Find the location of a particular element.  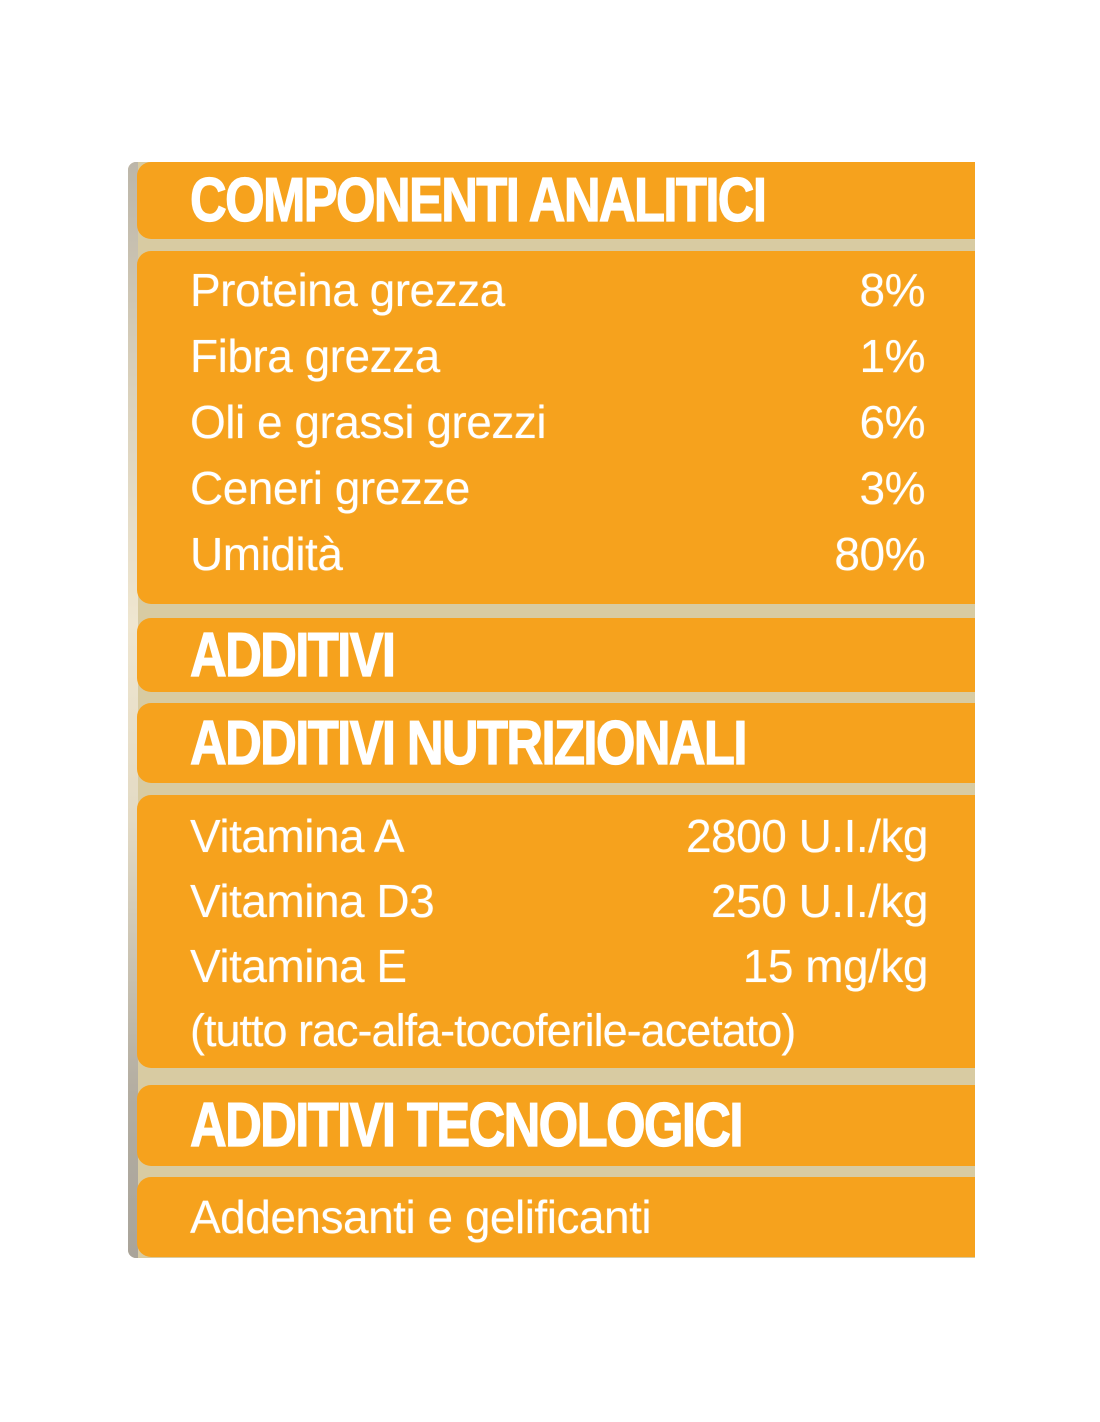

table-row: Vitamina E 15 mg/kg is located at coordinates (559, 965).